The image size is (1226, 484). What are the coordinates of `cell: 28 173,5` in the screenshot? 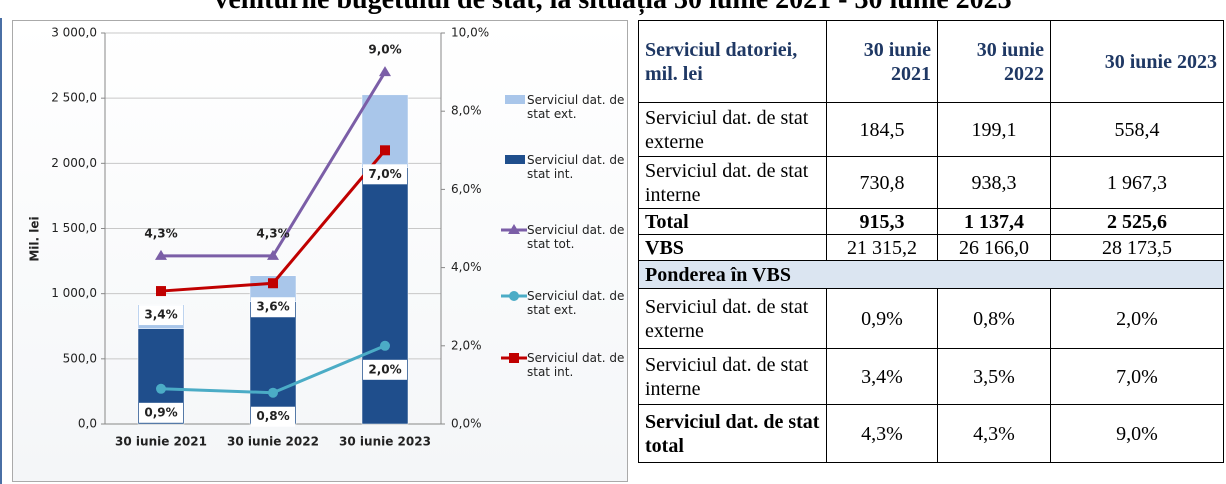 It's located at (1137, 247).